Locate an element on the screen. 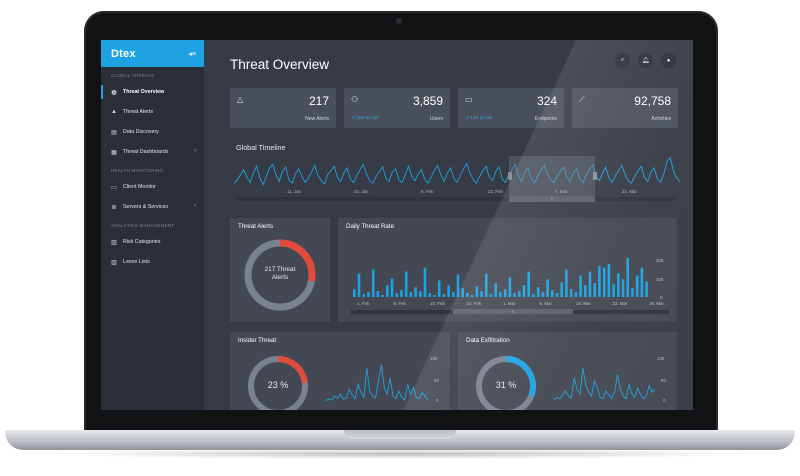 The height and width of the screenshot is (476, 800). threat-alerts-panel: Threat Alerts 217 Threat Alerts is located at coordinates (280, 270).